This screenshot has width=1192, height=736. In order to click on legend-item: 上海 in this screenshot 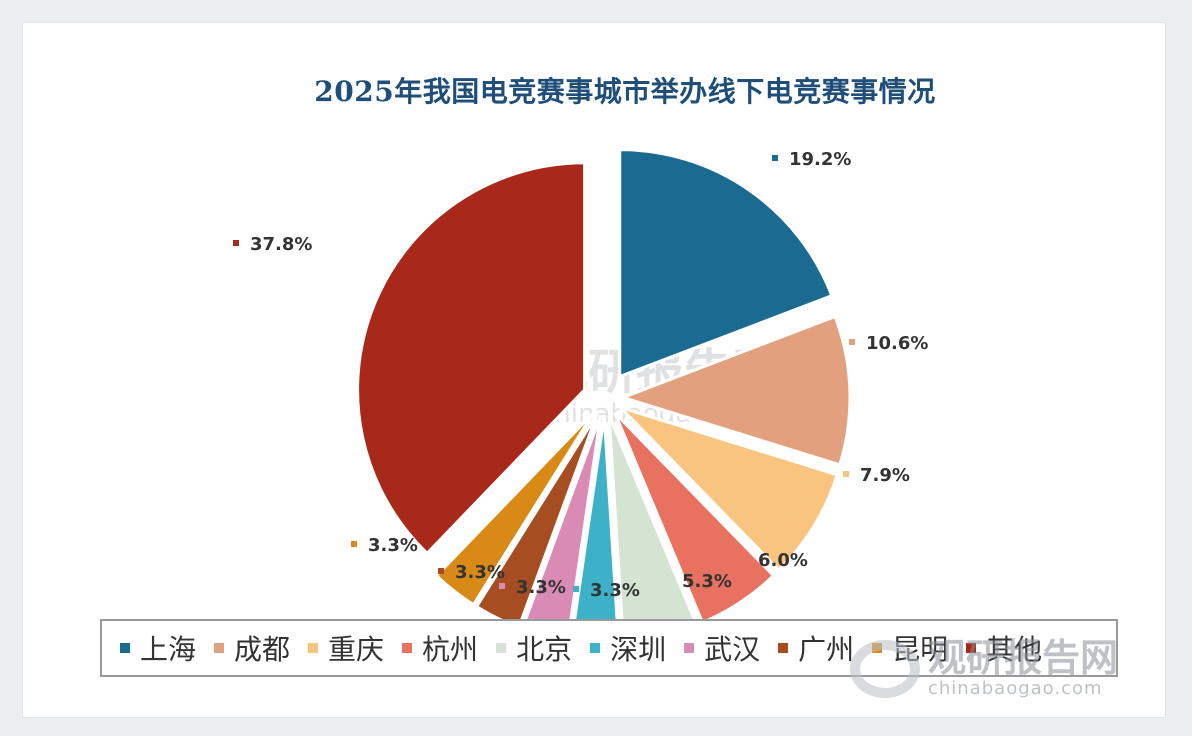, I will do `click(158, 648)`.